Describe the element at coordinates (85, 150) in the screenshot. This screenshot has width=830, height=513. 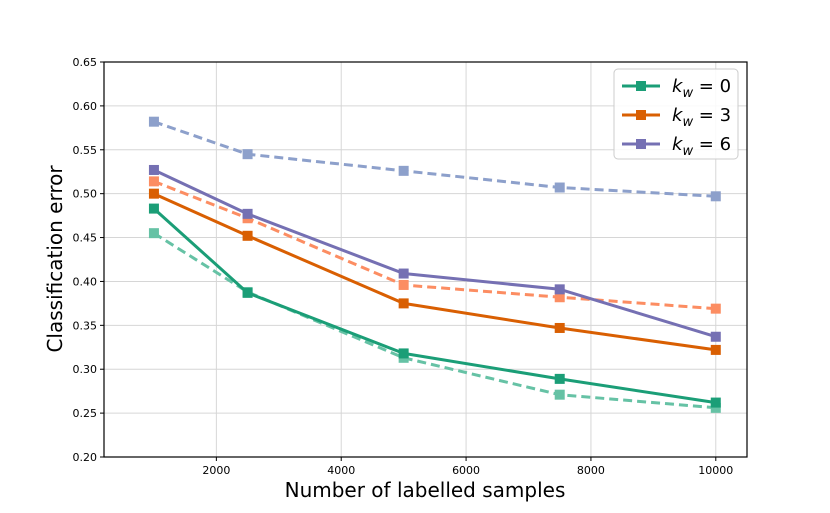
I see `y-tick-label: 0.55` at that location.